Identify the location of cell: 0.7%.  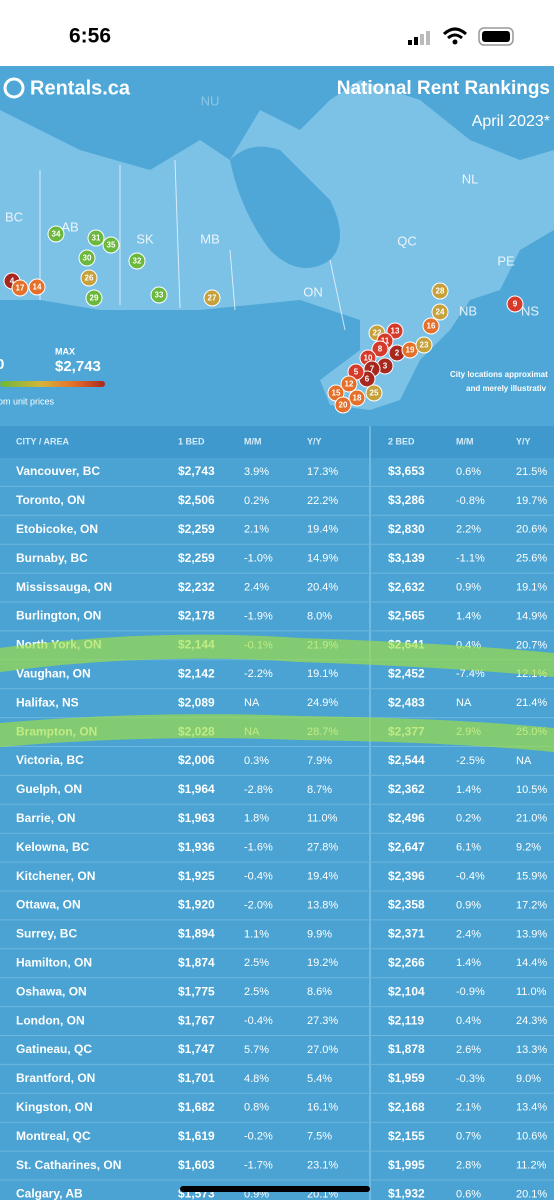
(468, 1137).